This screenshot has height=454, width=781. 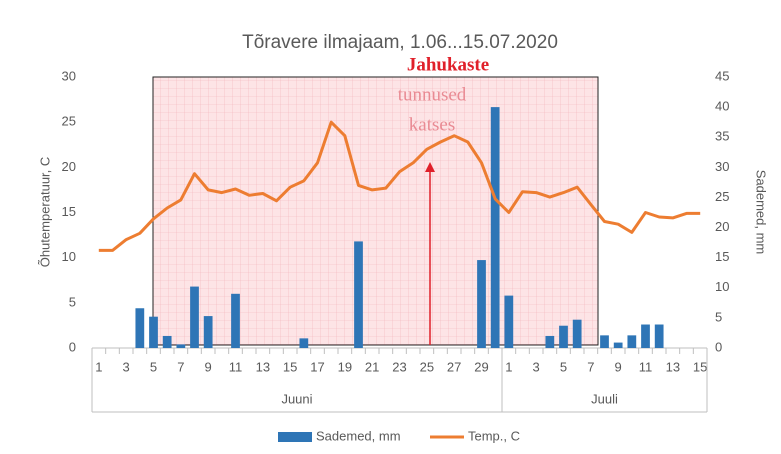 What do you see at coordinates (399, 366) in the screenshot?
I see `x-tick-label: 23` at bounding box center [399, 366].